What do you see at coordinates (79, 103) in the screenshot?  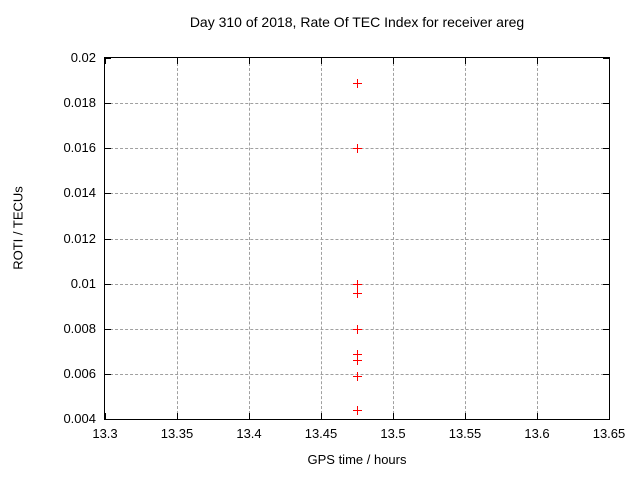 I see `y-tick-label: 0.018` at bounding box center [79, 103].